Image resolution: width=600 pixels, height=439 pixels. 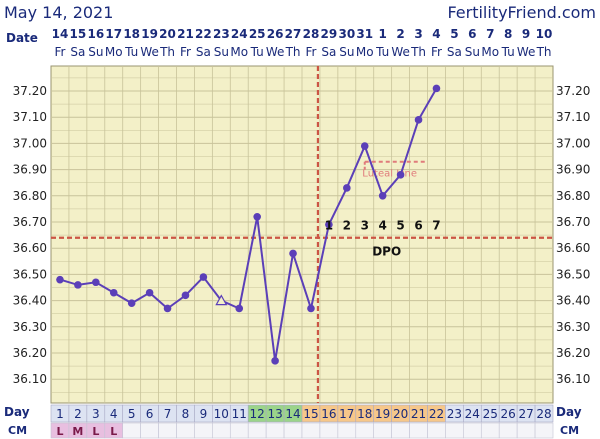 What do you see at coordinates (544, 34) in the screenshot?
I see `date-label: 10` at bounding box center [544, 34].